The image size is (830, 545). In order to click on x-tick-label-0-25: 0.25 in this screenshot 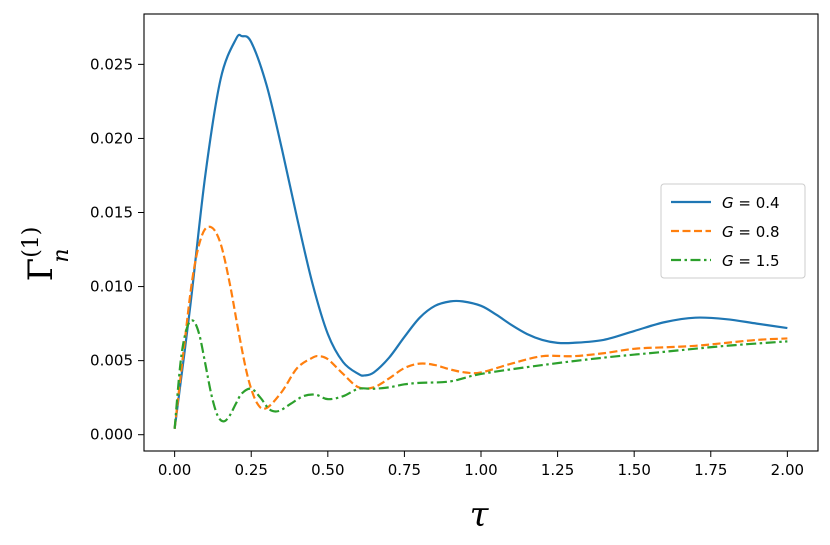, I will do `click(251, 470)`.